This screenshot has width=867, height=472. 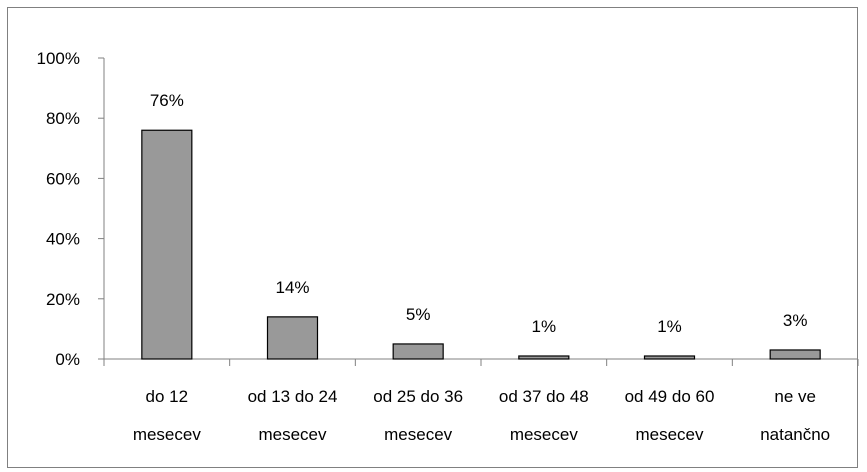 I want to click on category-label: od 25 do 36, so click(x=418, y=396).